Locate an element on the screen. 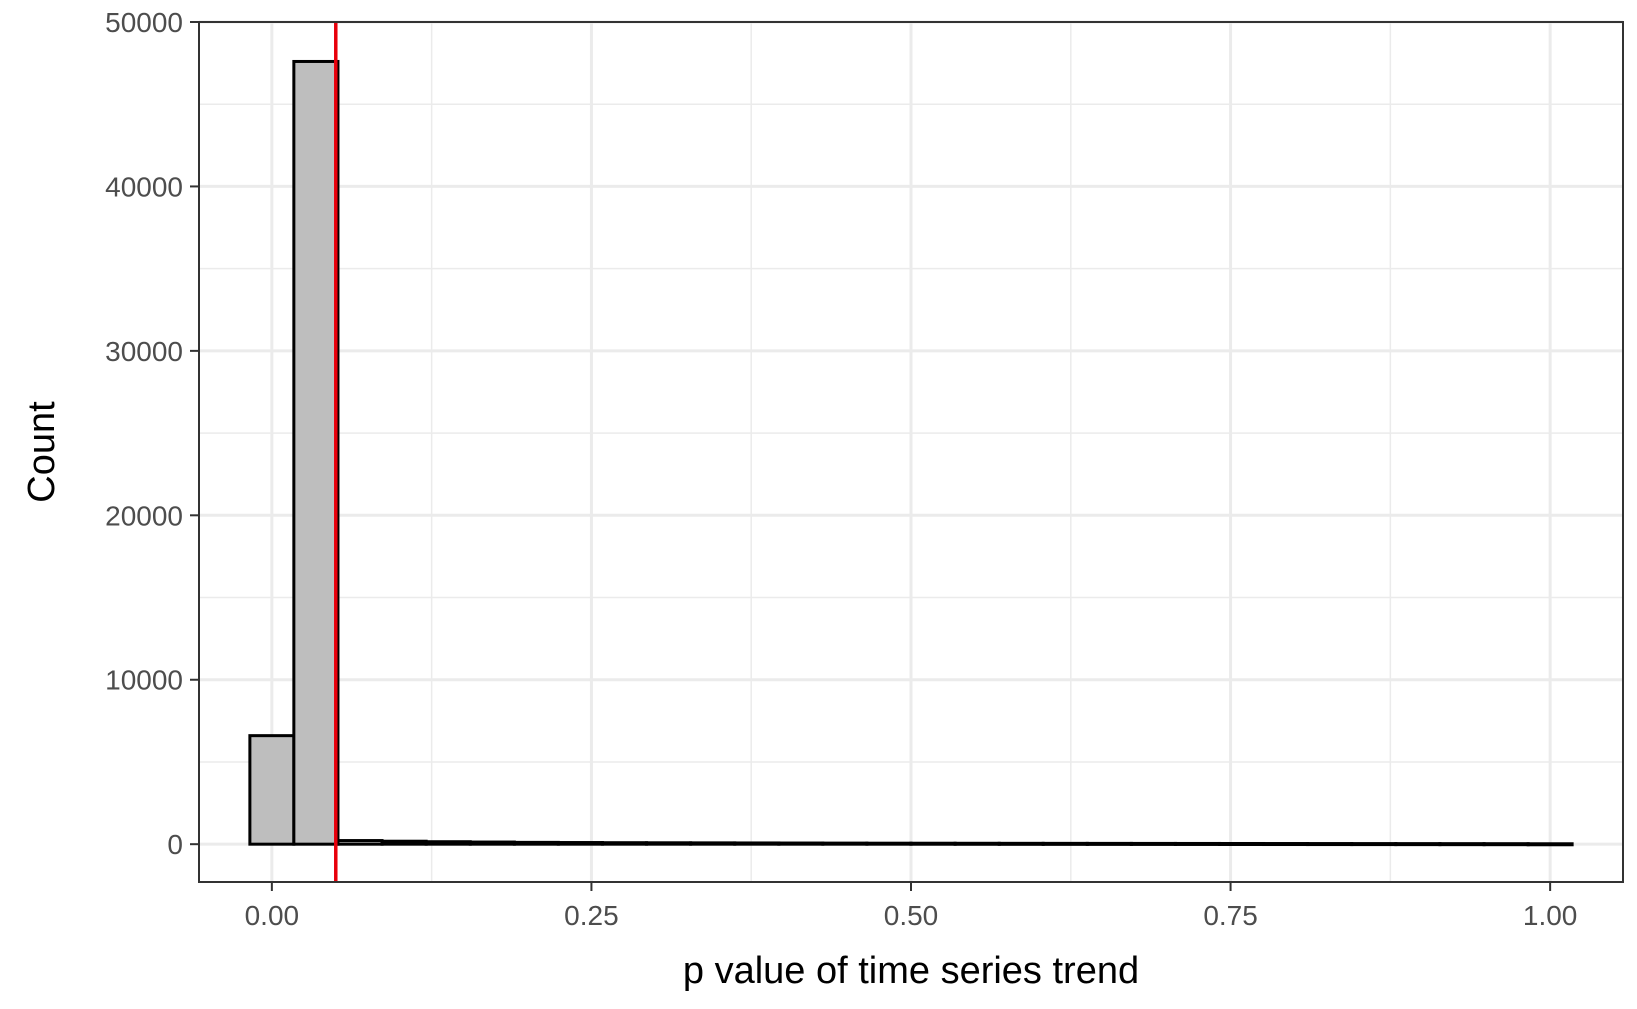 This screenshot has height=1009, width=1637. x-tick-label: 0.00 is located at coordinates (272, 915).